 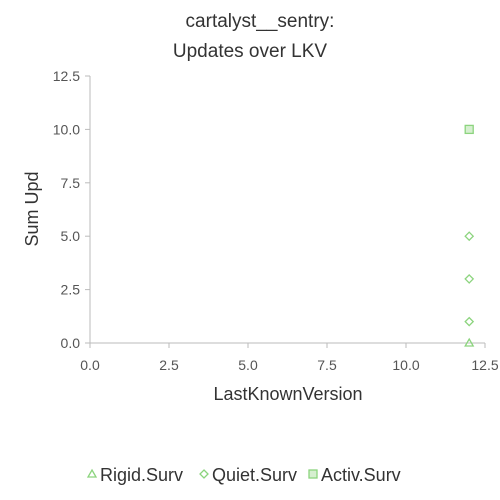 I want to click on legend-marker-triangle, so click(x=92, y=473).